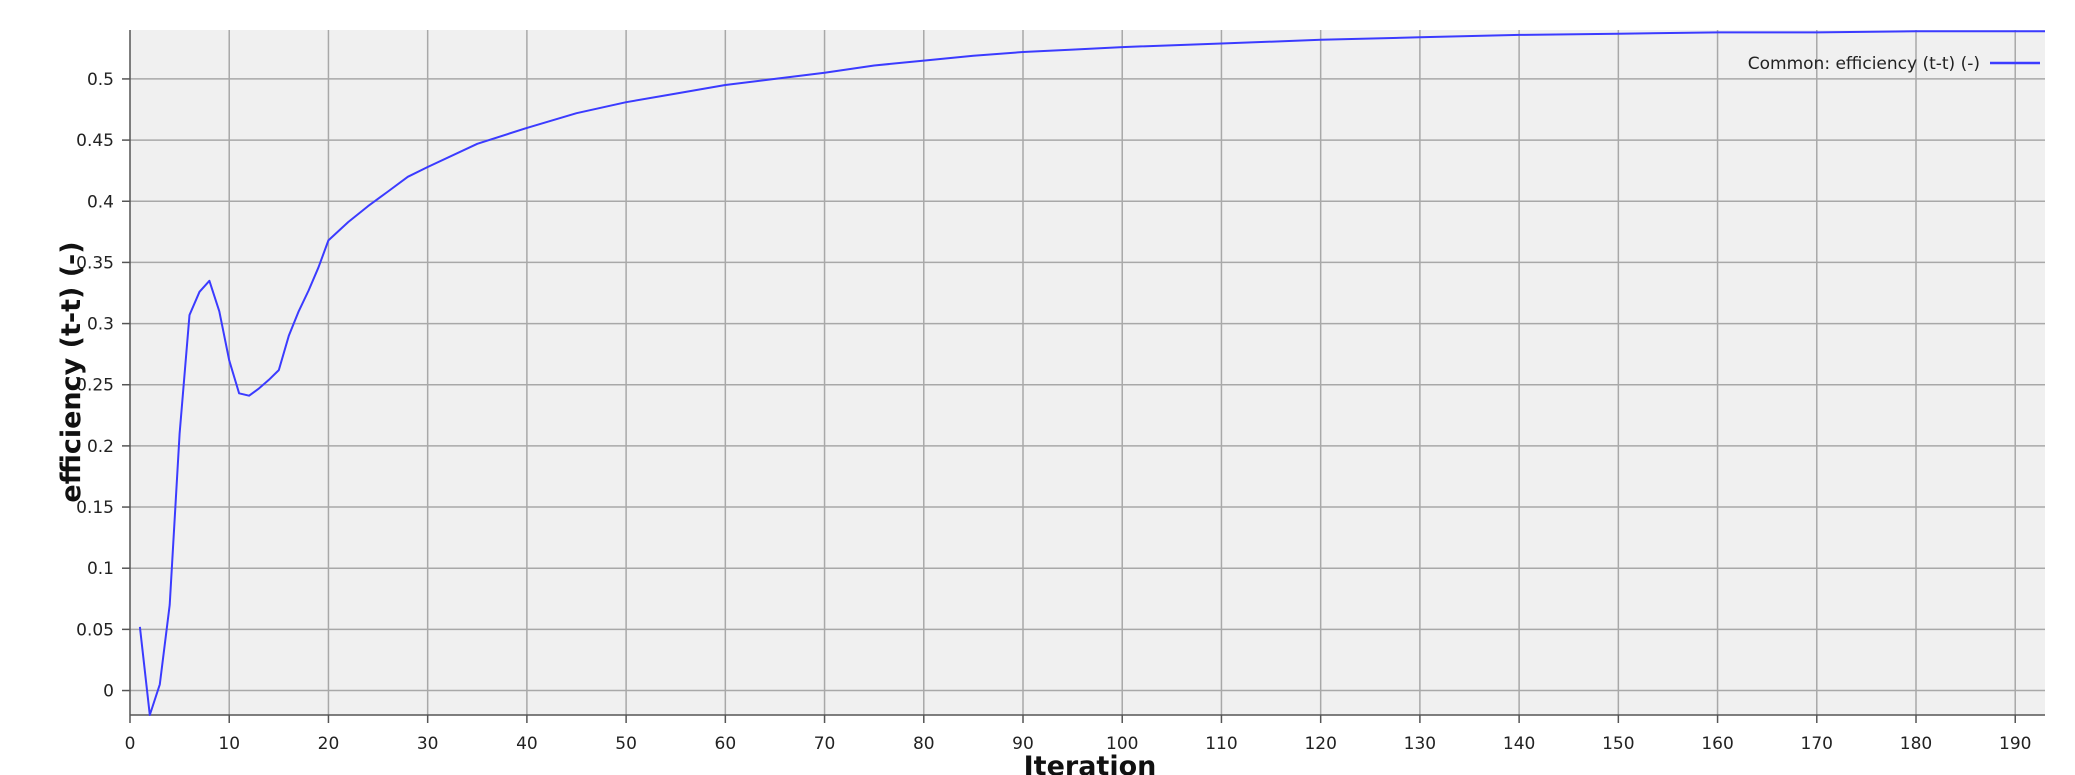  What do you see at coordinates (229, 744) in the screenshot?
I see `x-tick-label: 10` at bounding box center [229, 744].